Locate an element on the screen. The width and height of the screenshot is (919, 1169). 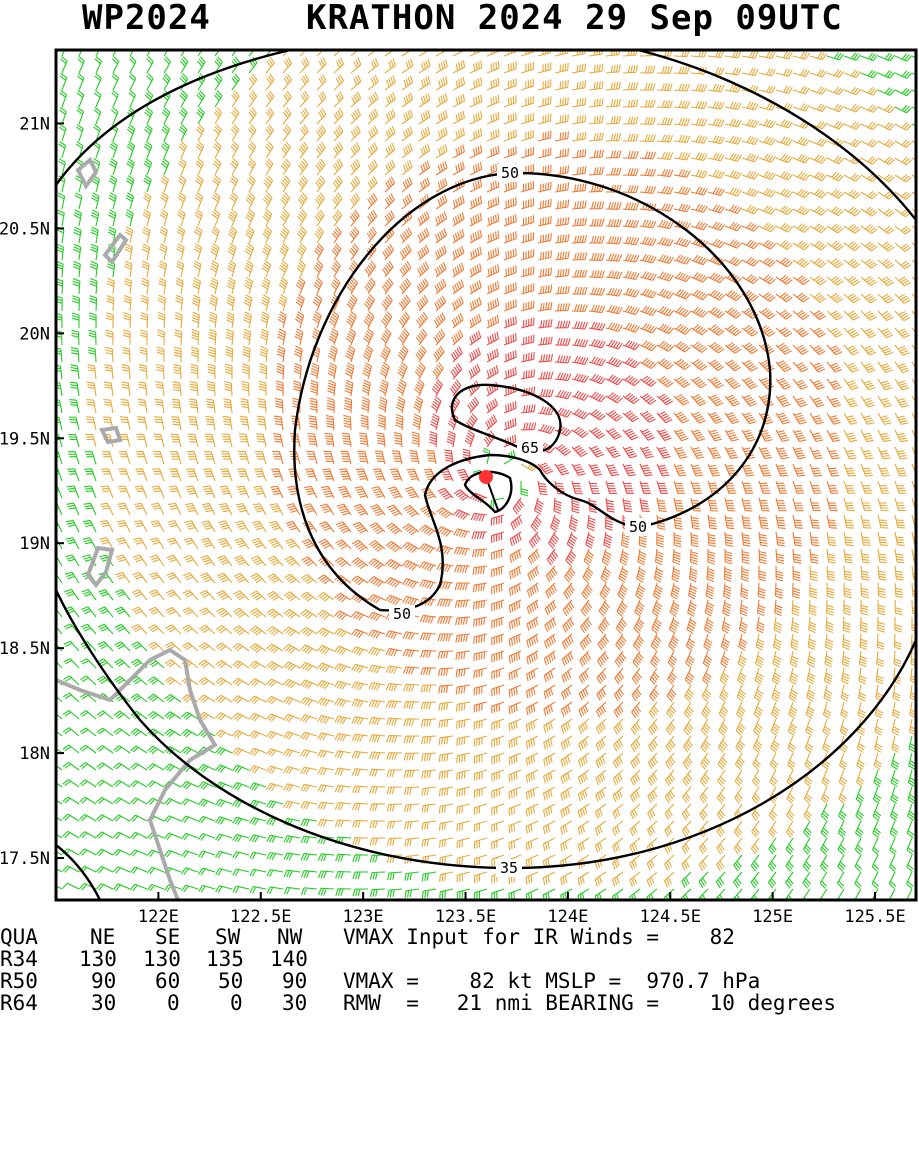
quadrant-ne: NE is located at coordinates (102, 937).